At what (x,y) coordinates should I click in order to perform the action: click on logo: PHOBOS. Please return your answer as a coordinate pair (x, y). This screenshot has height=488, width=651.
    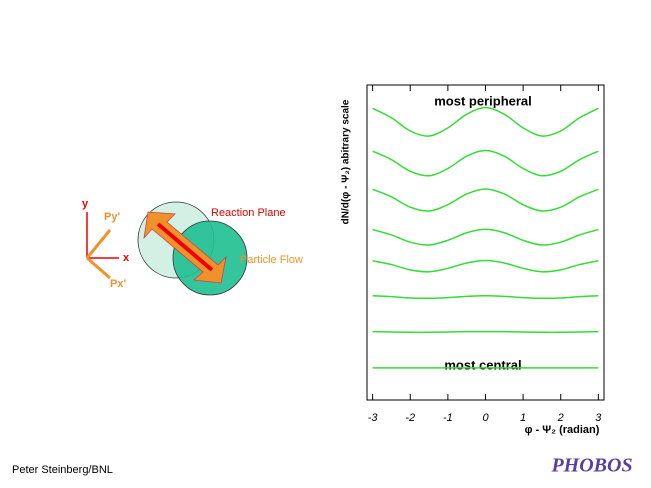
    Looking at the image, I should click on (591, 466).